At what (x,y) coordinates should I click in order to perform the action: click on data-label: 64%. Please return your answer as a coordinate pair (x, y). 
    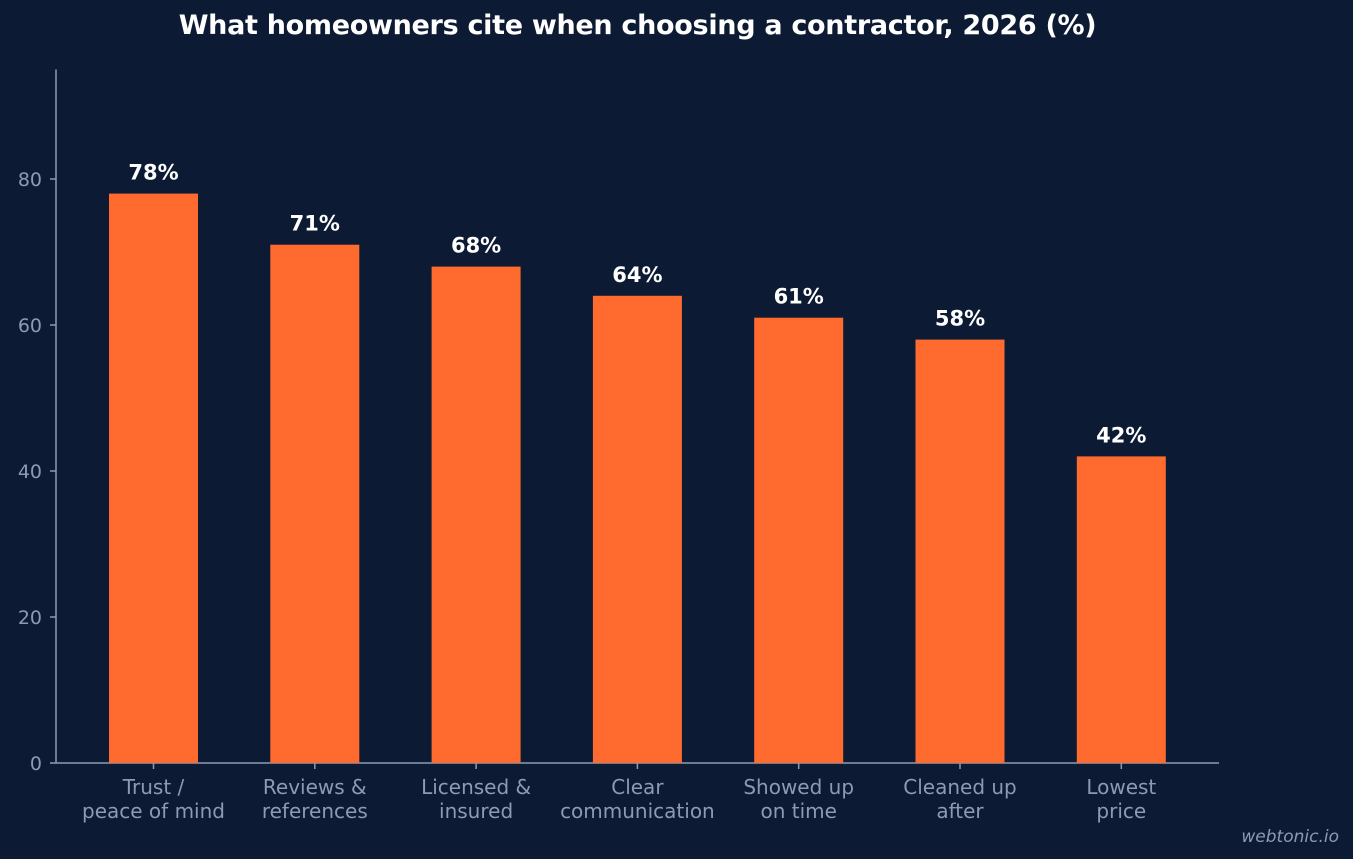
    Looking at the image, I should click on (637, 275).